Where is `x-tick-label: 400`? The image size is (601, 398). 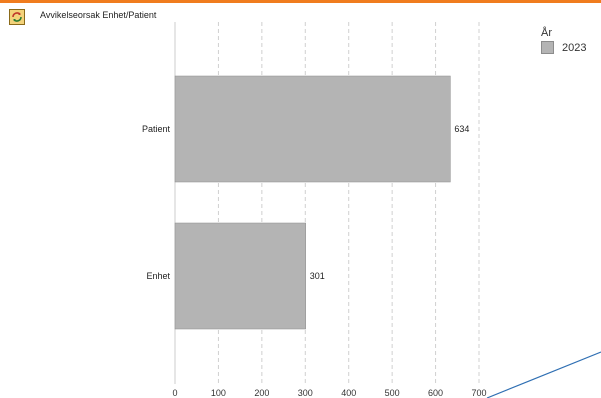 x-tick-label: 400 is located at coordinates (348, 393).